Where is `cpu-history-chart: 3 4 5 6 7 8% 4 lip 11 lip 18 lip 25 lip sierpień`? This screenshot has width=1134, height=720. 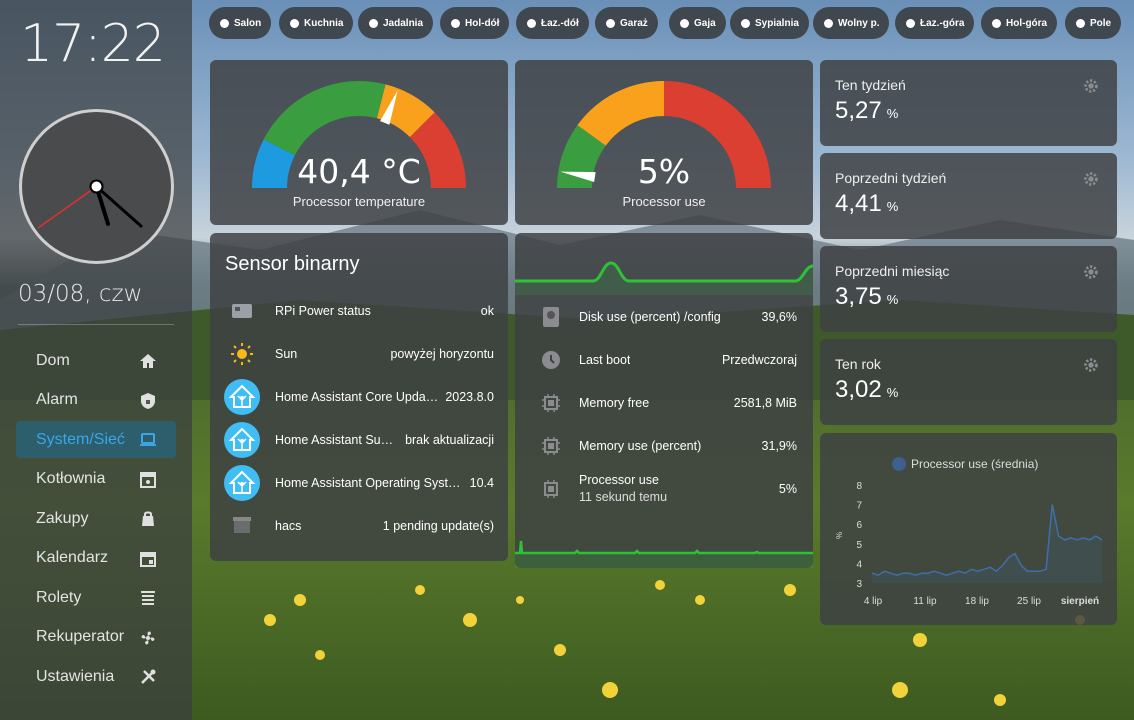 cpu-history-chart: 3 4 5 6 7 8% 4 lip 11 lip 18 lip 25 lip sierpień is located at coordinates (969, 544).